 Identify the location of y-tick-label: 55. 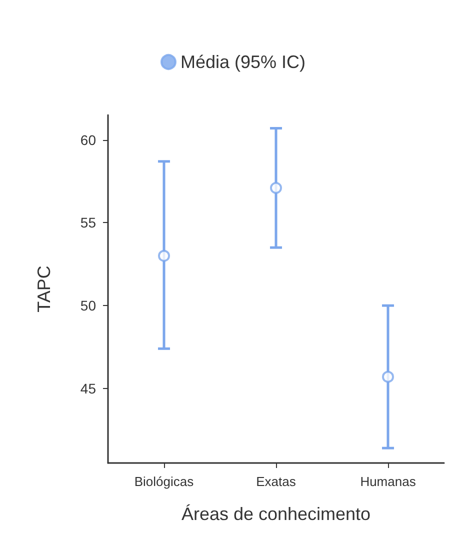
(88, 222).